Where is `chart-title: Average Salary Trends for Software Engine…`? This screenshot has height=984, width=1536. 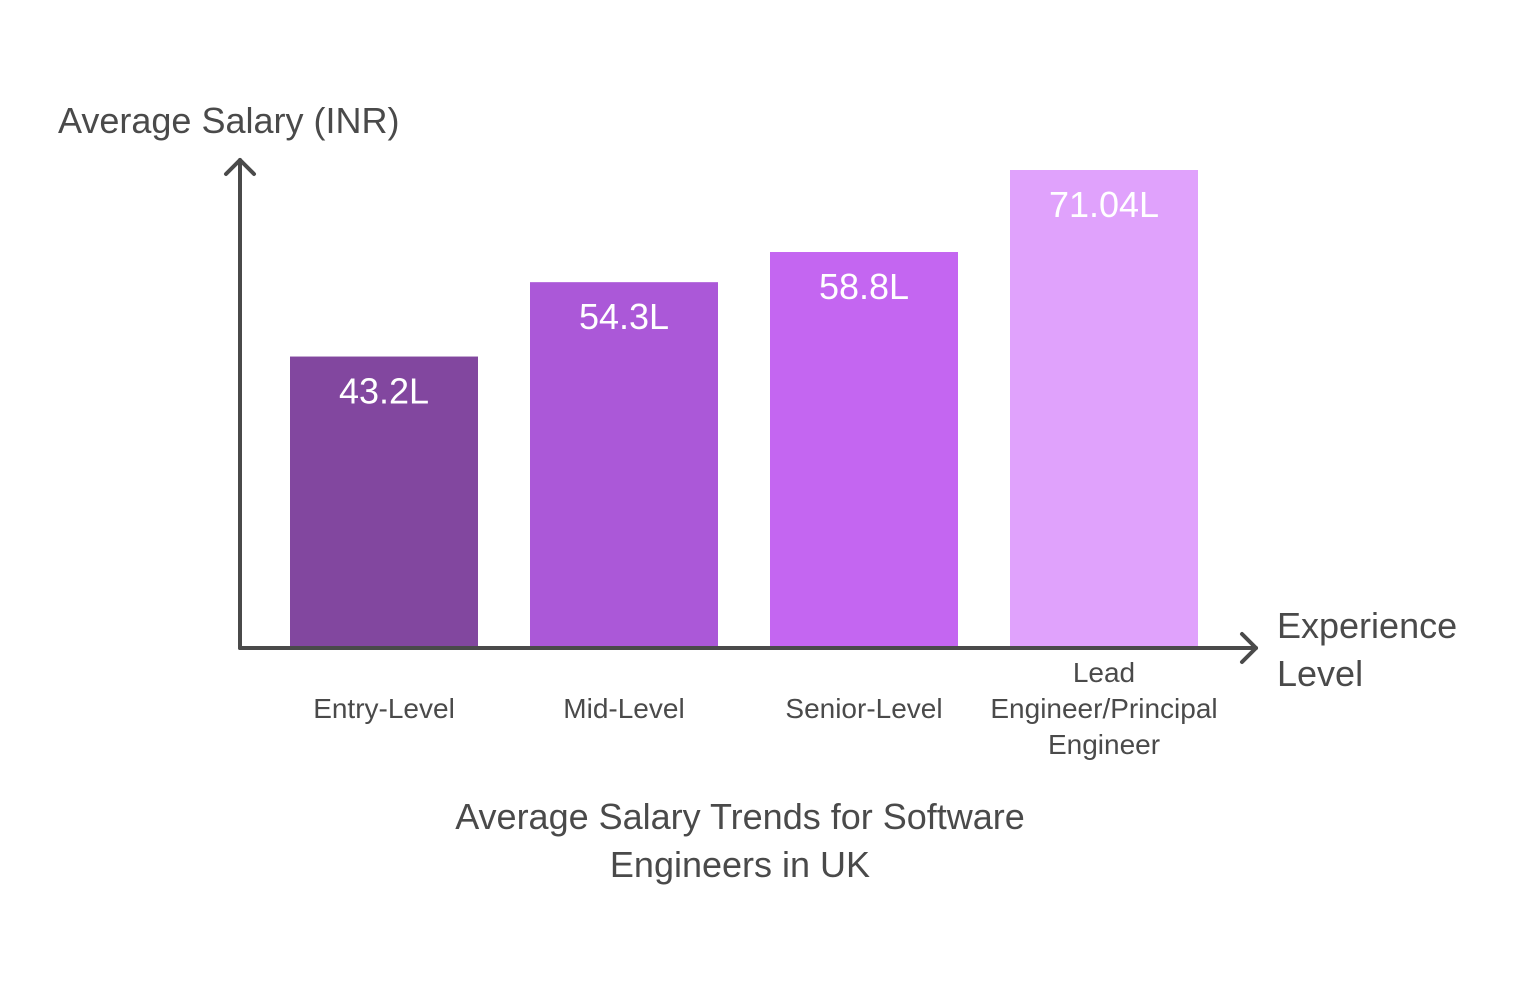
chart-title: Average Salary Trends for Software Engine… is located at coordinates (740, 840).